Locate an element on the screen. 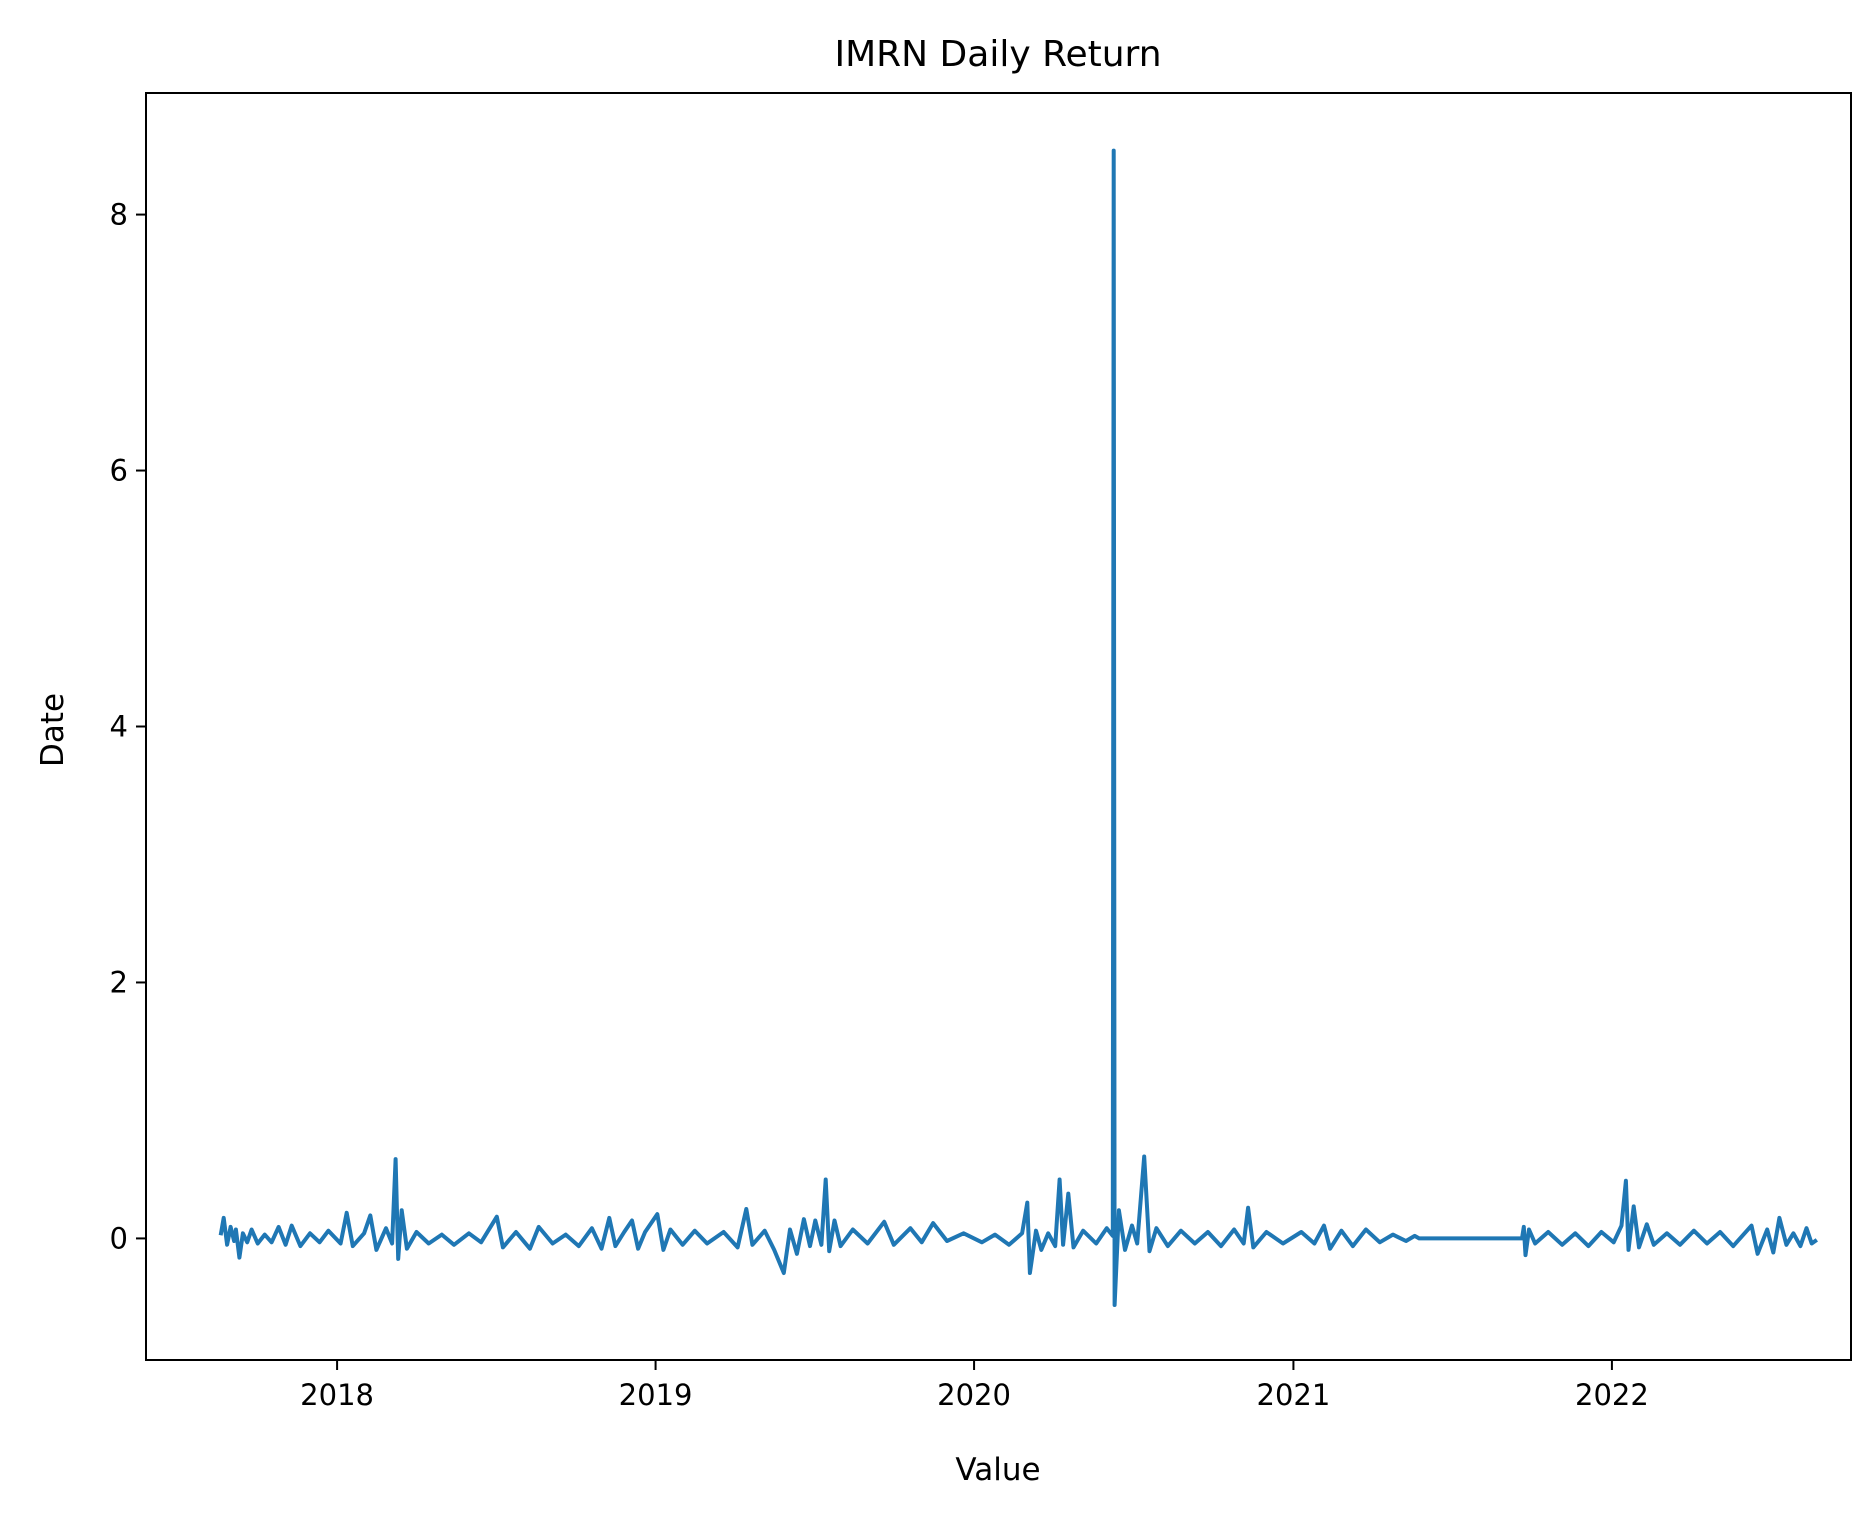  y-axis-label: Date is located at coordinates (53, 730).